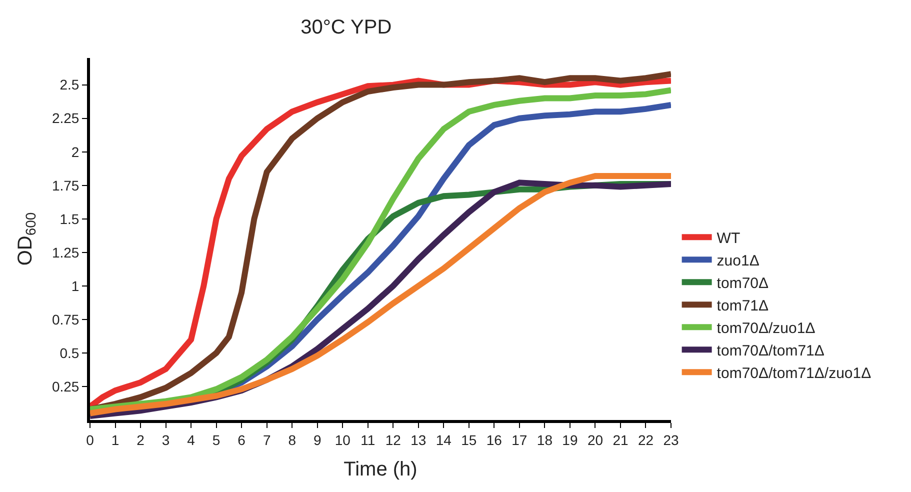 This screenshot has height=492, width=911. I want to click on x-tick-label: 14, so click(444, 440).